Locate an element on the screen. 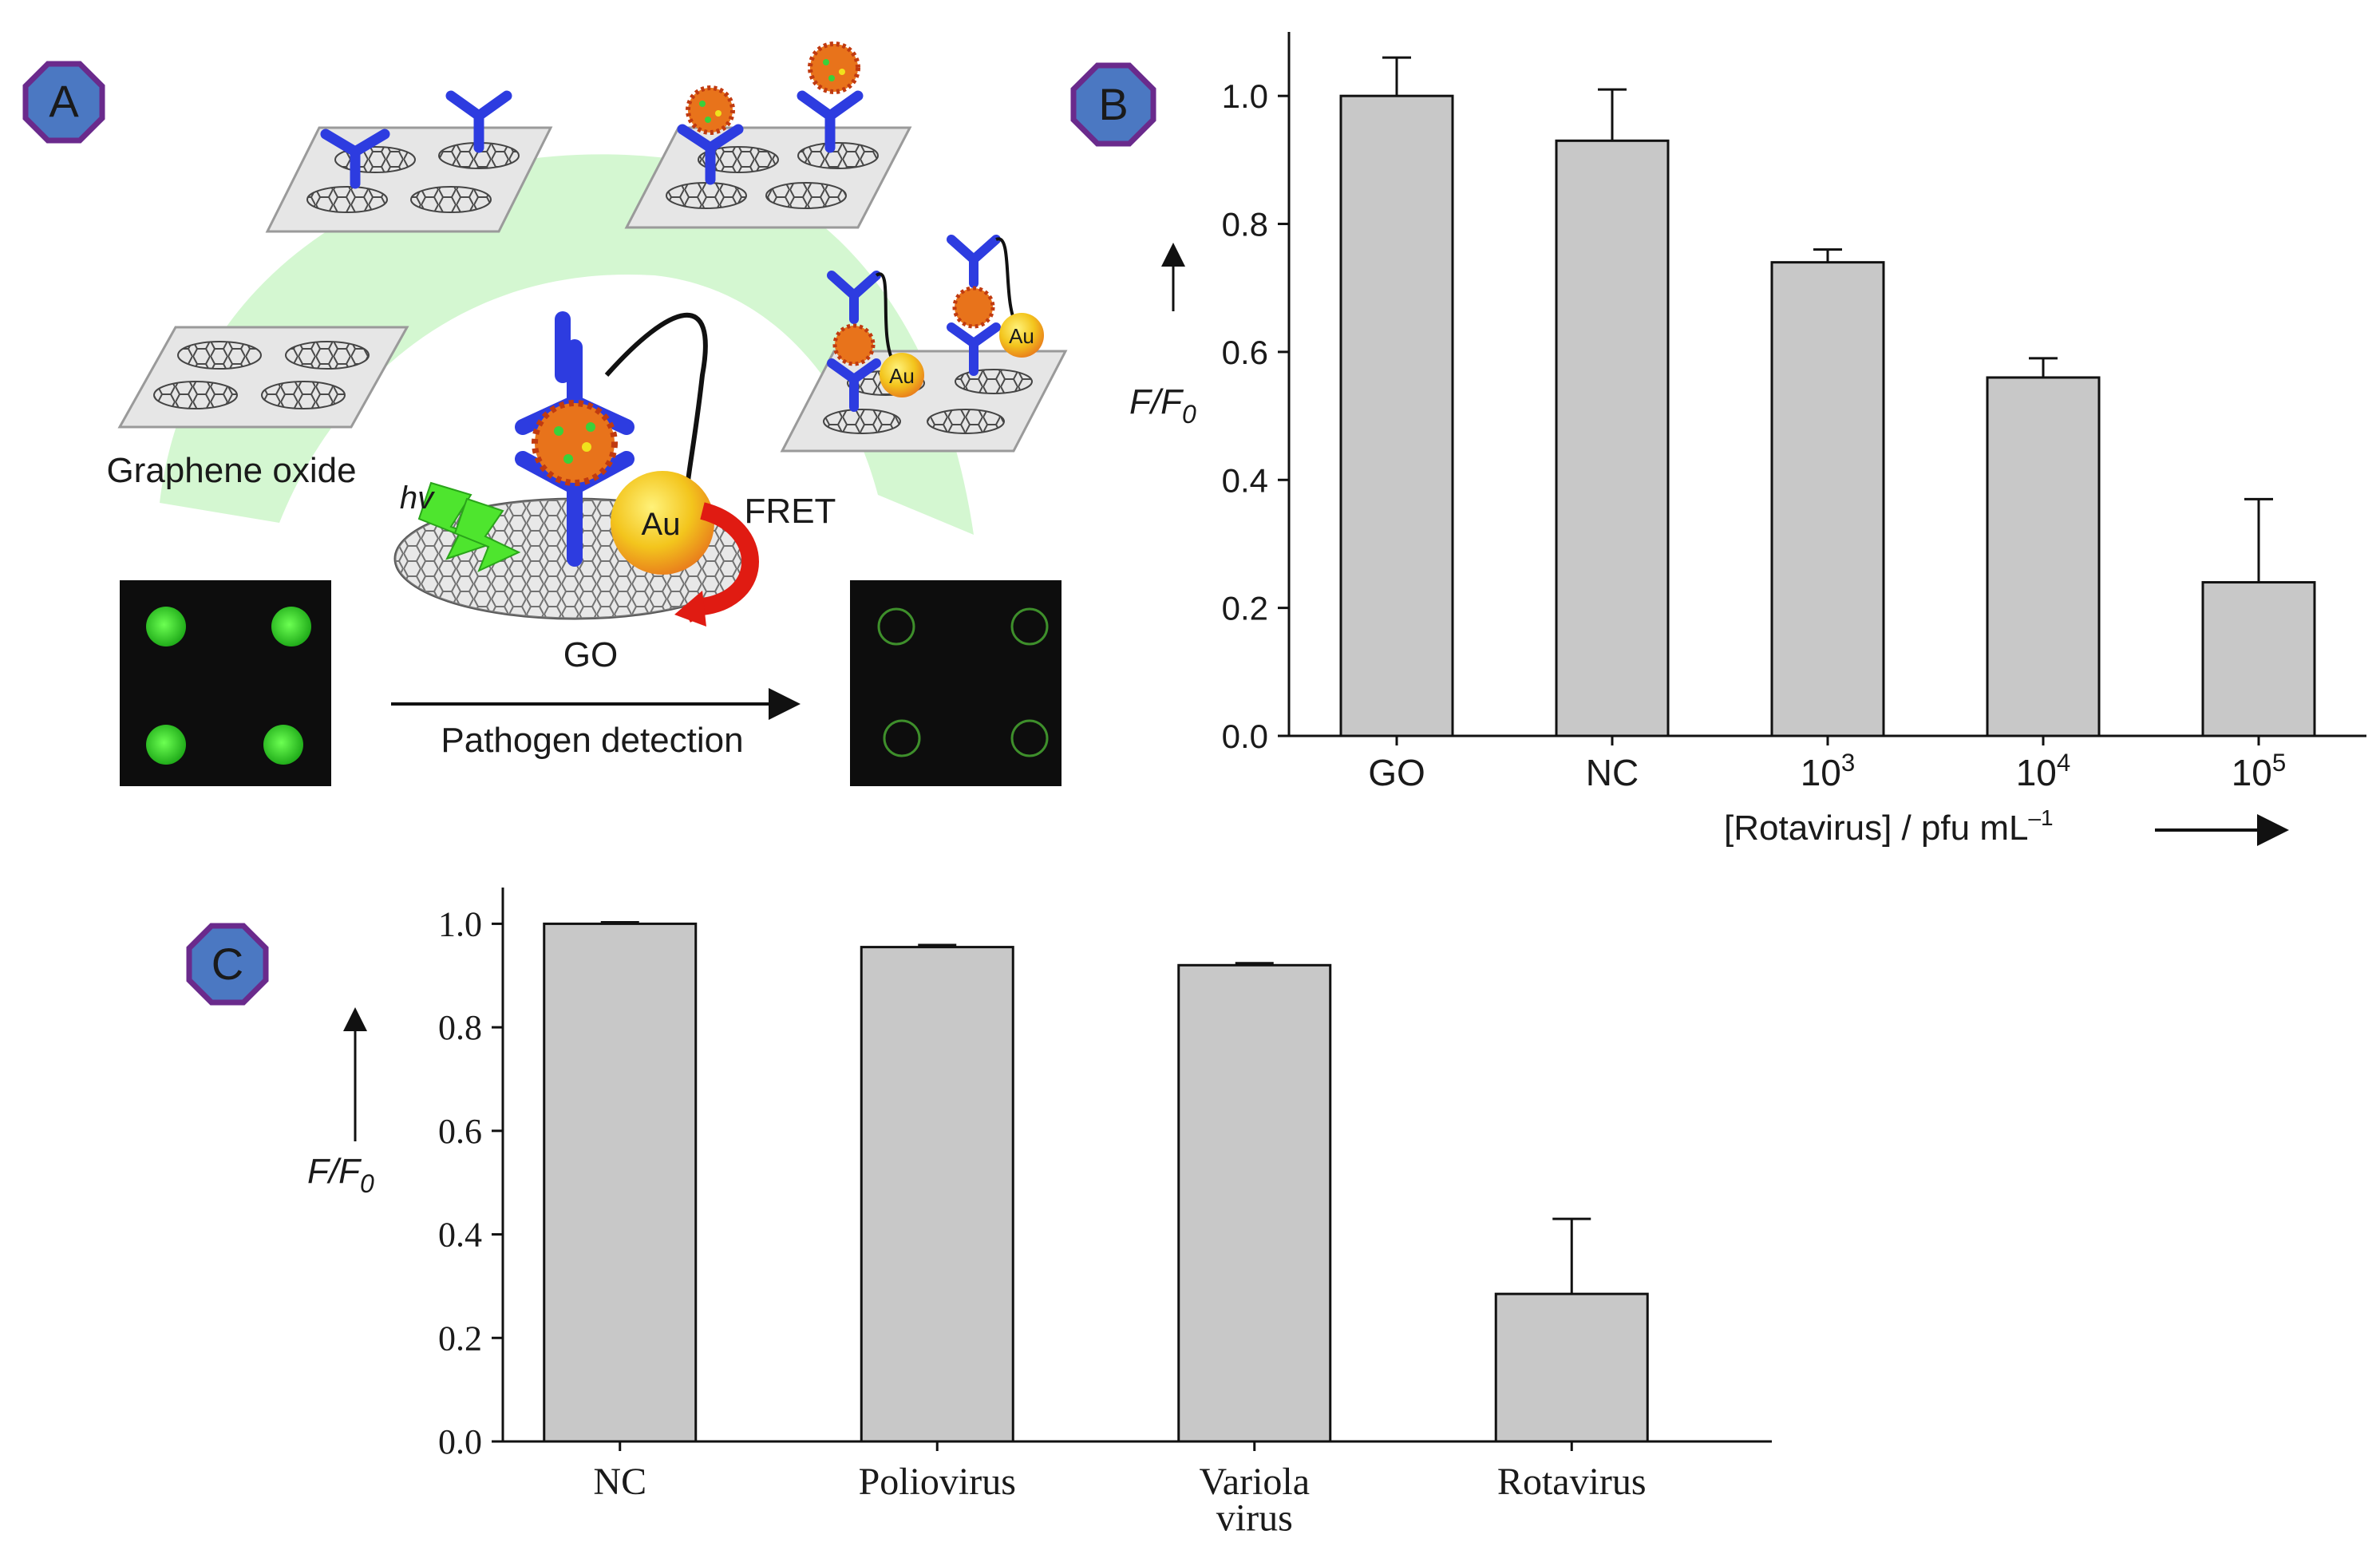 The image size is (2380, 1550). panel-c-ylabel-sub: 0 is located at coordinates (367, 1183).